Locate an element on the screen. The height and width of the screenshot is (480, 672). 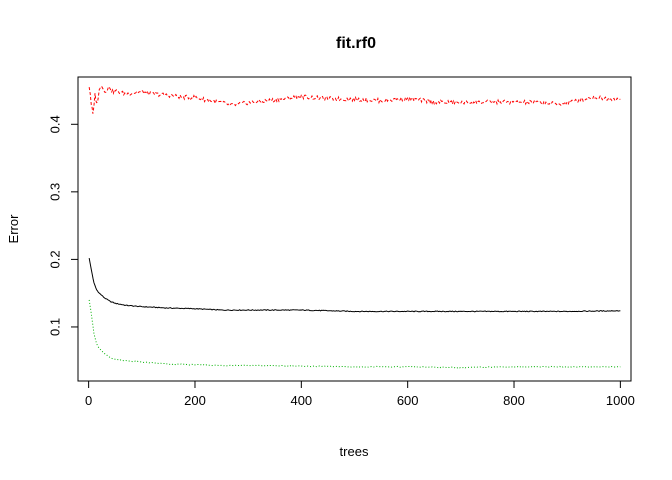
y-tick-label: 0.2 is located at coordinates (54, 259).